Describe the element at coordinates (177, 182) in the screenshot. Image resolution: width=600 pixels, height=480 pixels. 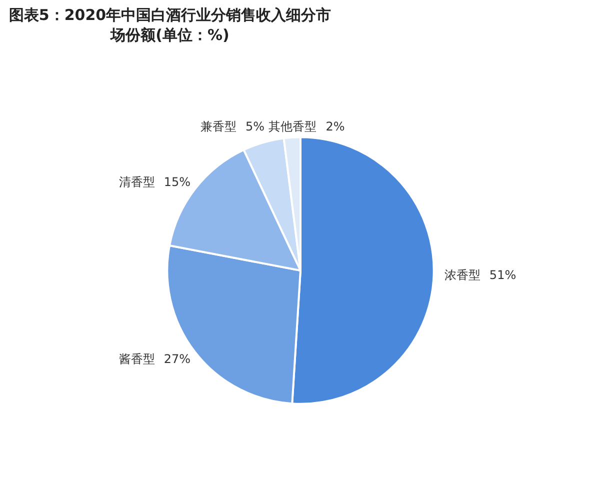
I see `data-label: 15%` at that location.